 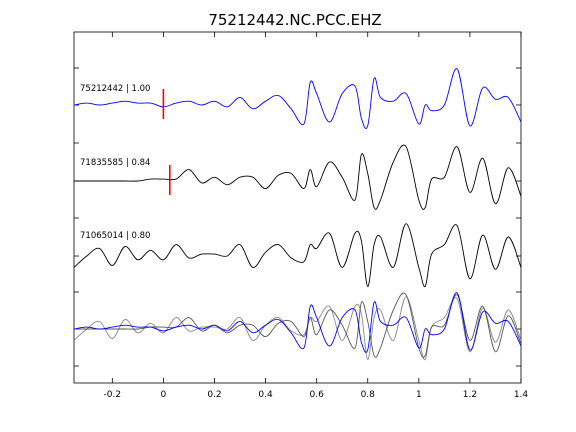 What do you see at coordinates (113, 395) in the screenshot?
I see `x-tick-label: -0.2` at bounding box center [113, 395].